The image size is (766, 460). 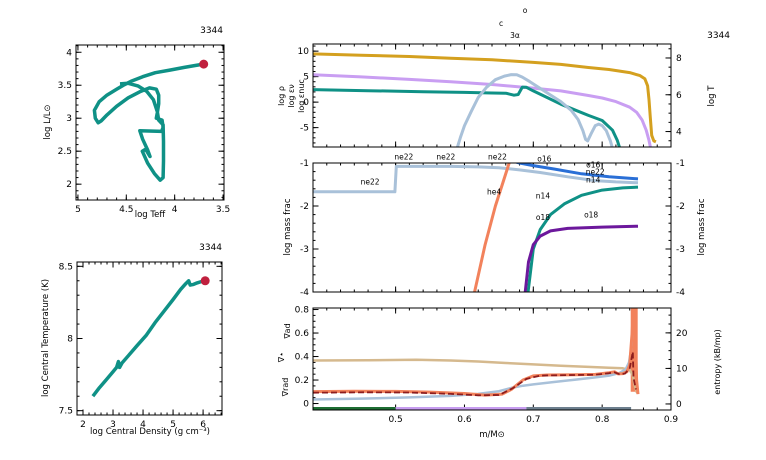 I want to click on hr-ylabel: log L/L⊙, so click(x=48, y=121).